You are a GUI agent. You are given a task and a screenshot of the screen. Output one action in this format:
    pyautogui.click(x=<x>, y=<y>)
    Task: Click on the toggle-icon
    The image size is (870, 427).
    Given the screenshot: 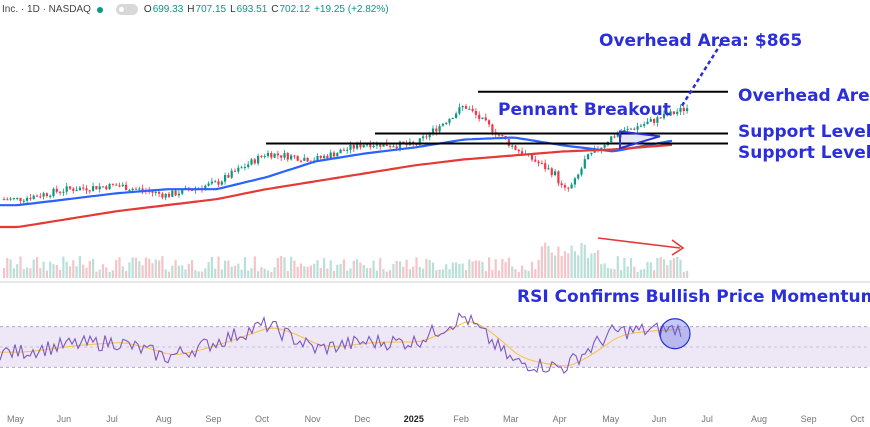 What is the action you would take?
    pyautogui.click(x=126, y=9)
    